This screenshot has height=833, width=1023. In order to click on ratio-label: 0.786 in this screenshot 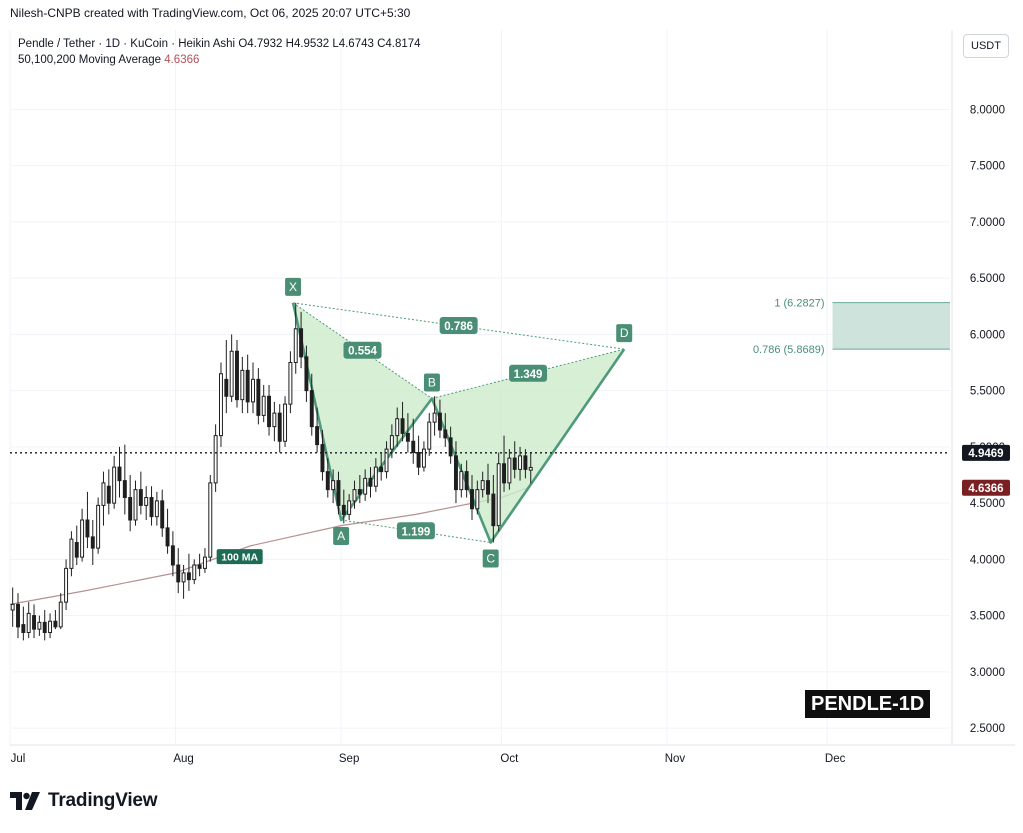, I will do `click(458, 327)`.